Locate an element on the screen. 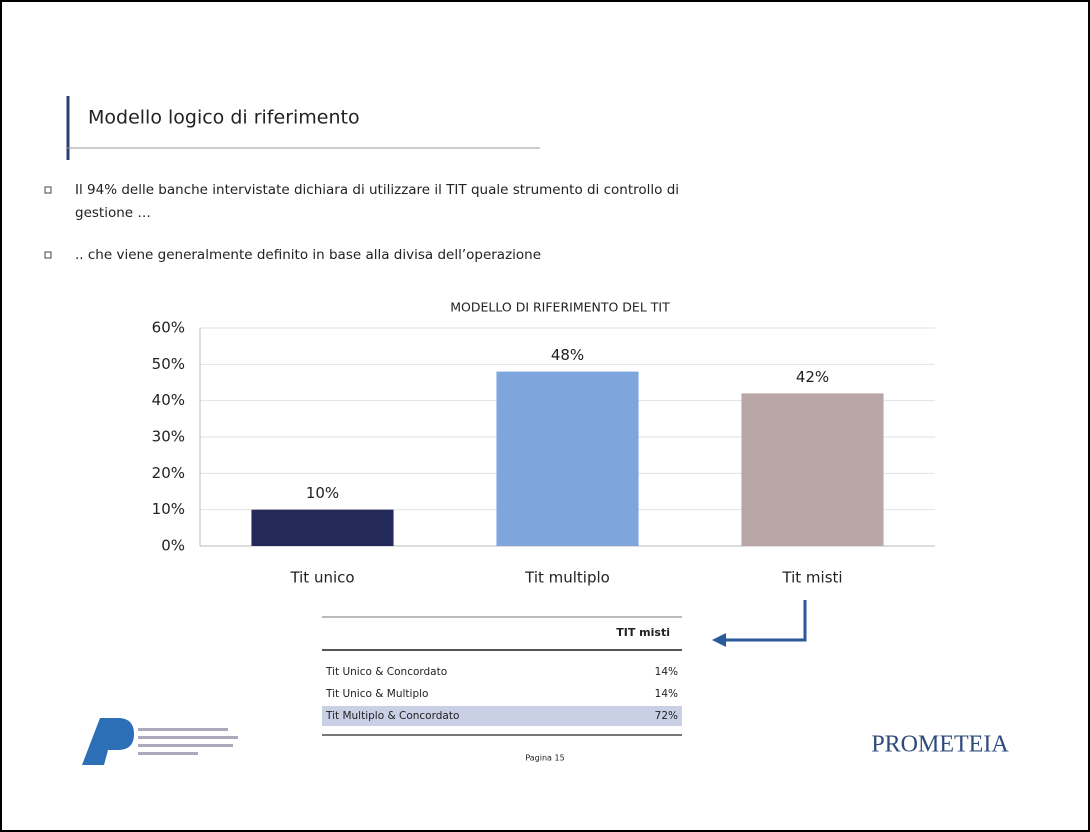  y-tick-label: 60% is located at coordinates (168, 328).